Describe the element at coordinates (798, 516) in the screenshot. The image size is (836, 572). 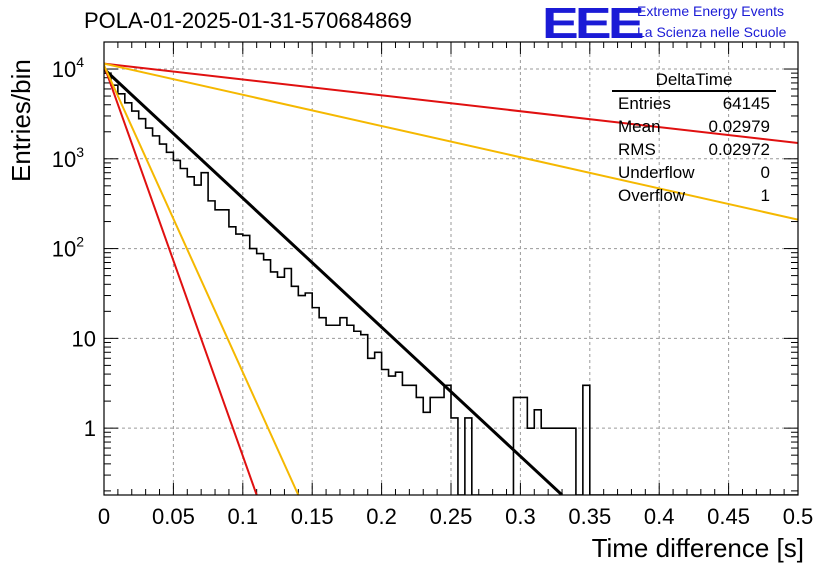
I see `x-tick-label: 0.5` at that location.